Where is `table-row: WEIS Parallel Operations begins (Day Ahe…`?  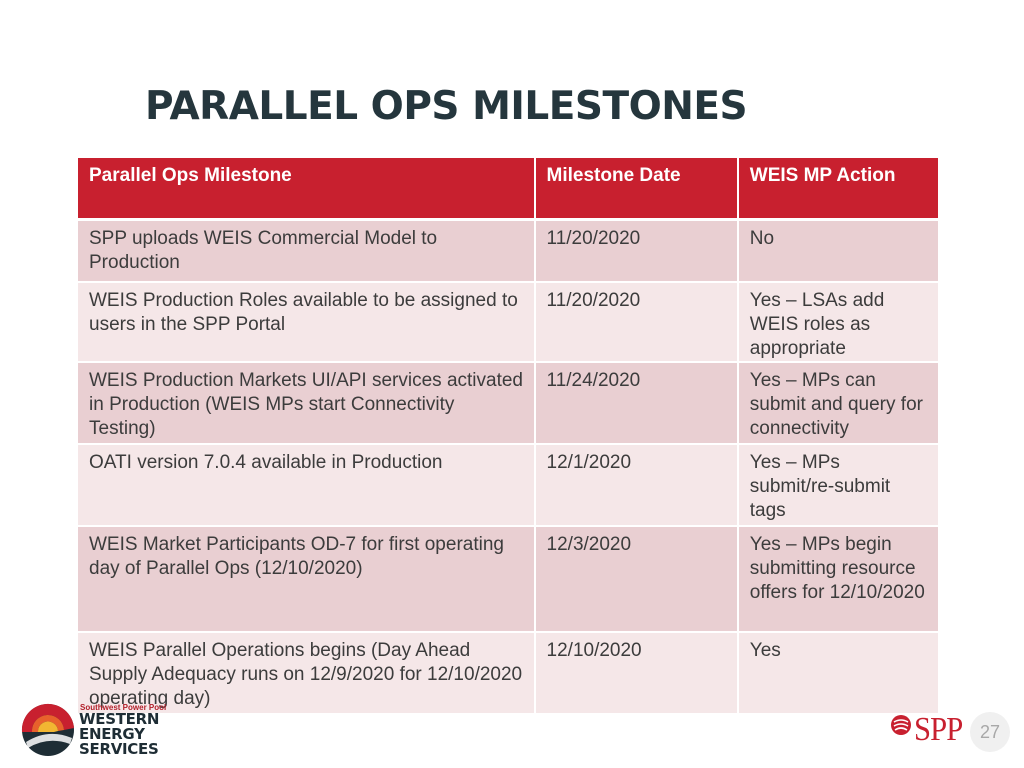 table-row: WEIS Parallel Operations begins (Day Ahe… is located at coordinates (508, 674).